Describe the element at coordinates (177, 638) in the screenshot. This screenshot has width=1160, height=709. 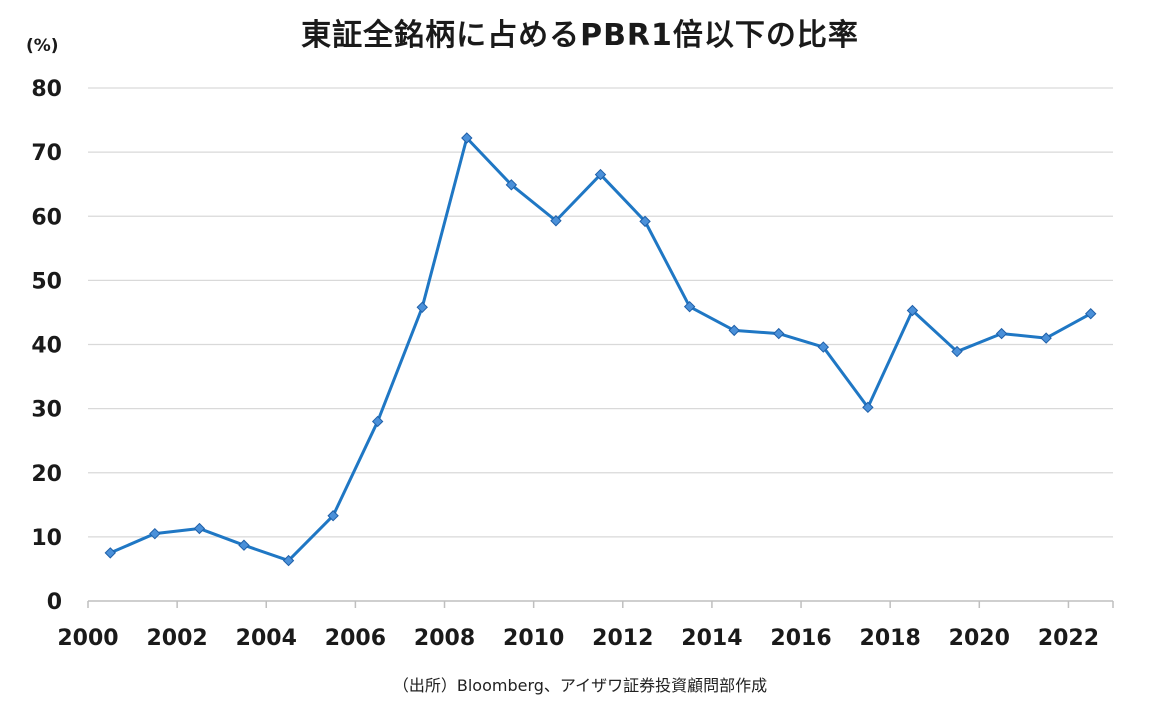
I see `x-tick-label: 2002` at that location.